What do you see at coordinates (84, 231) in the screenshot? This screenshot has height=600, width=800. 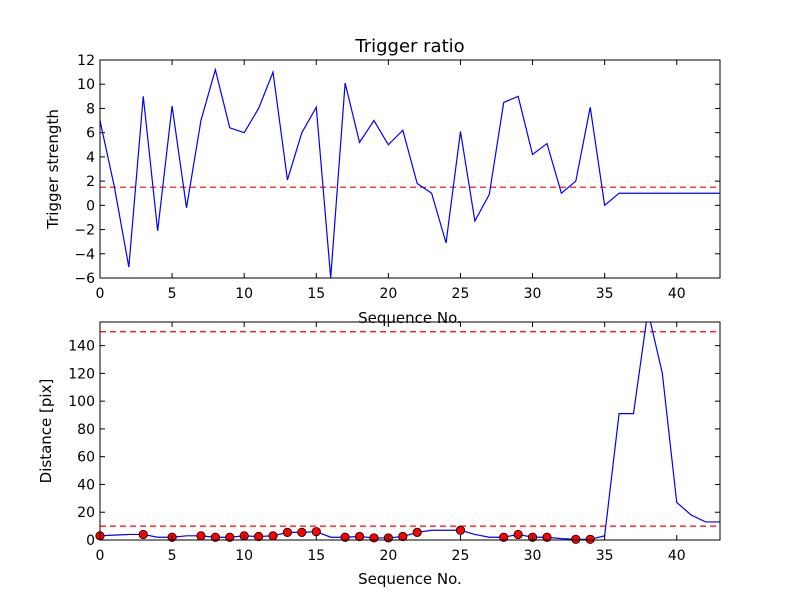 I see `y-tick-label: −2` at bounding box center [84, 231].